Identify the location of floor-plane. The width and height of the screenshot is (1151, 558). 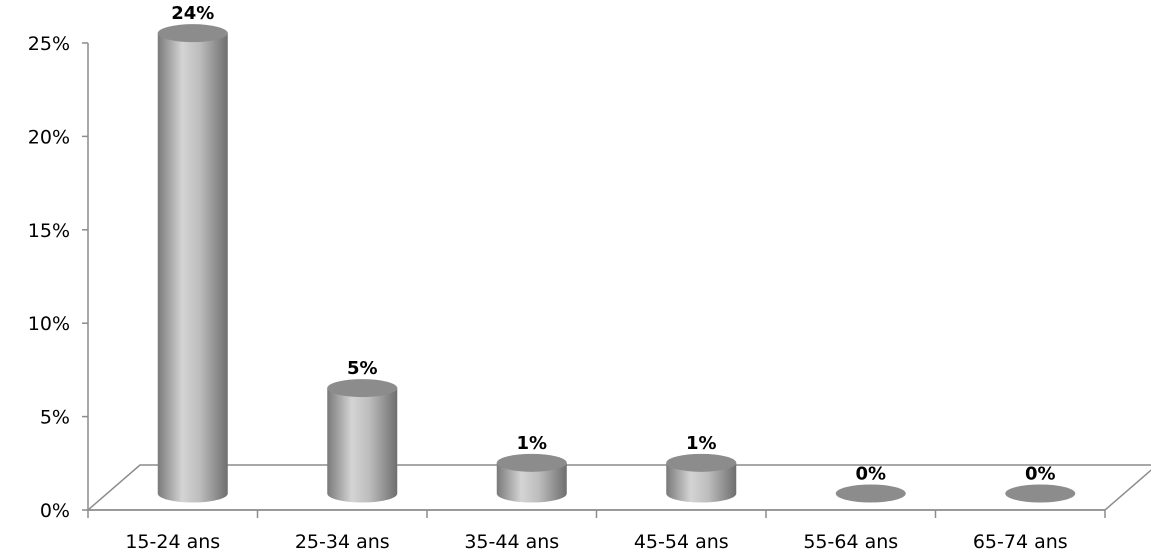
(618, 487).